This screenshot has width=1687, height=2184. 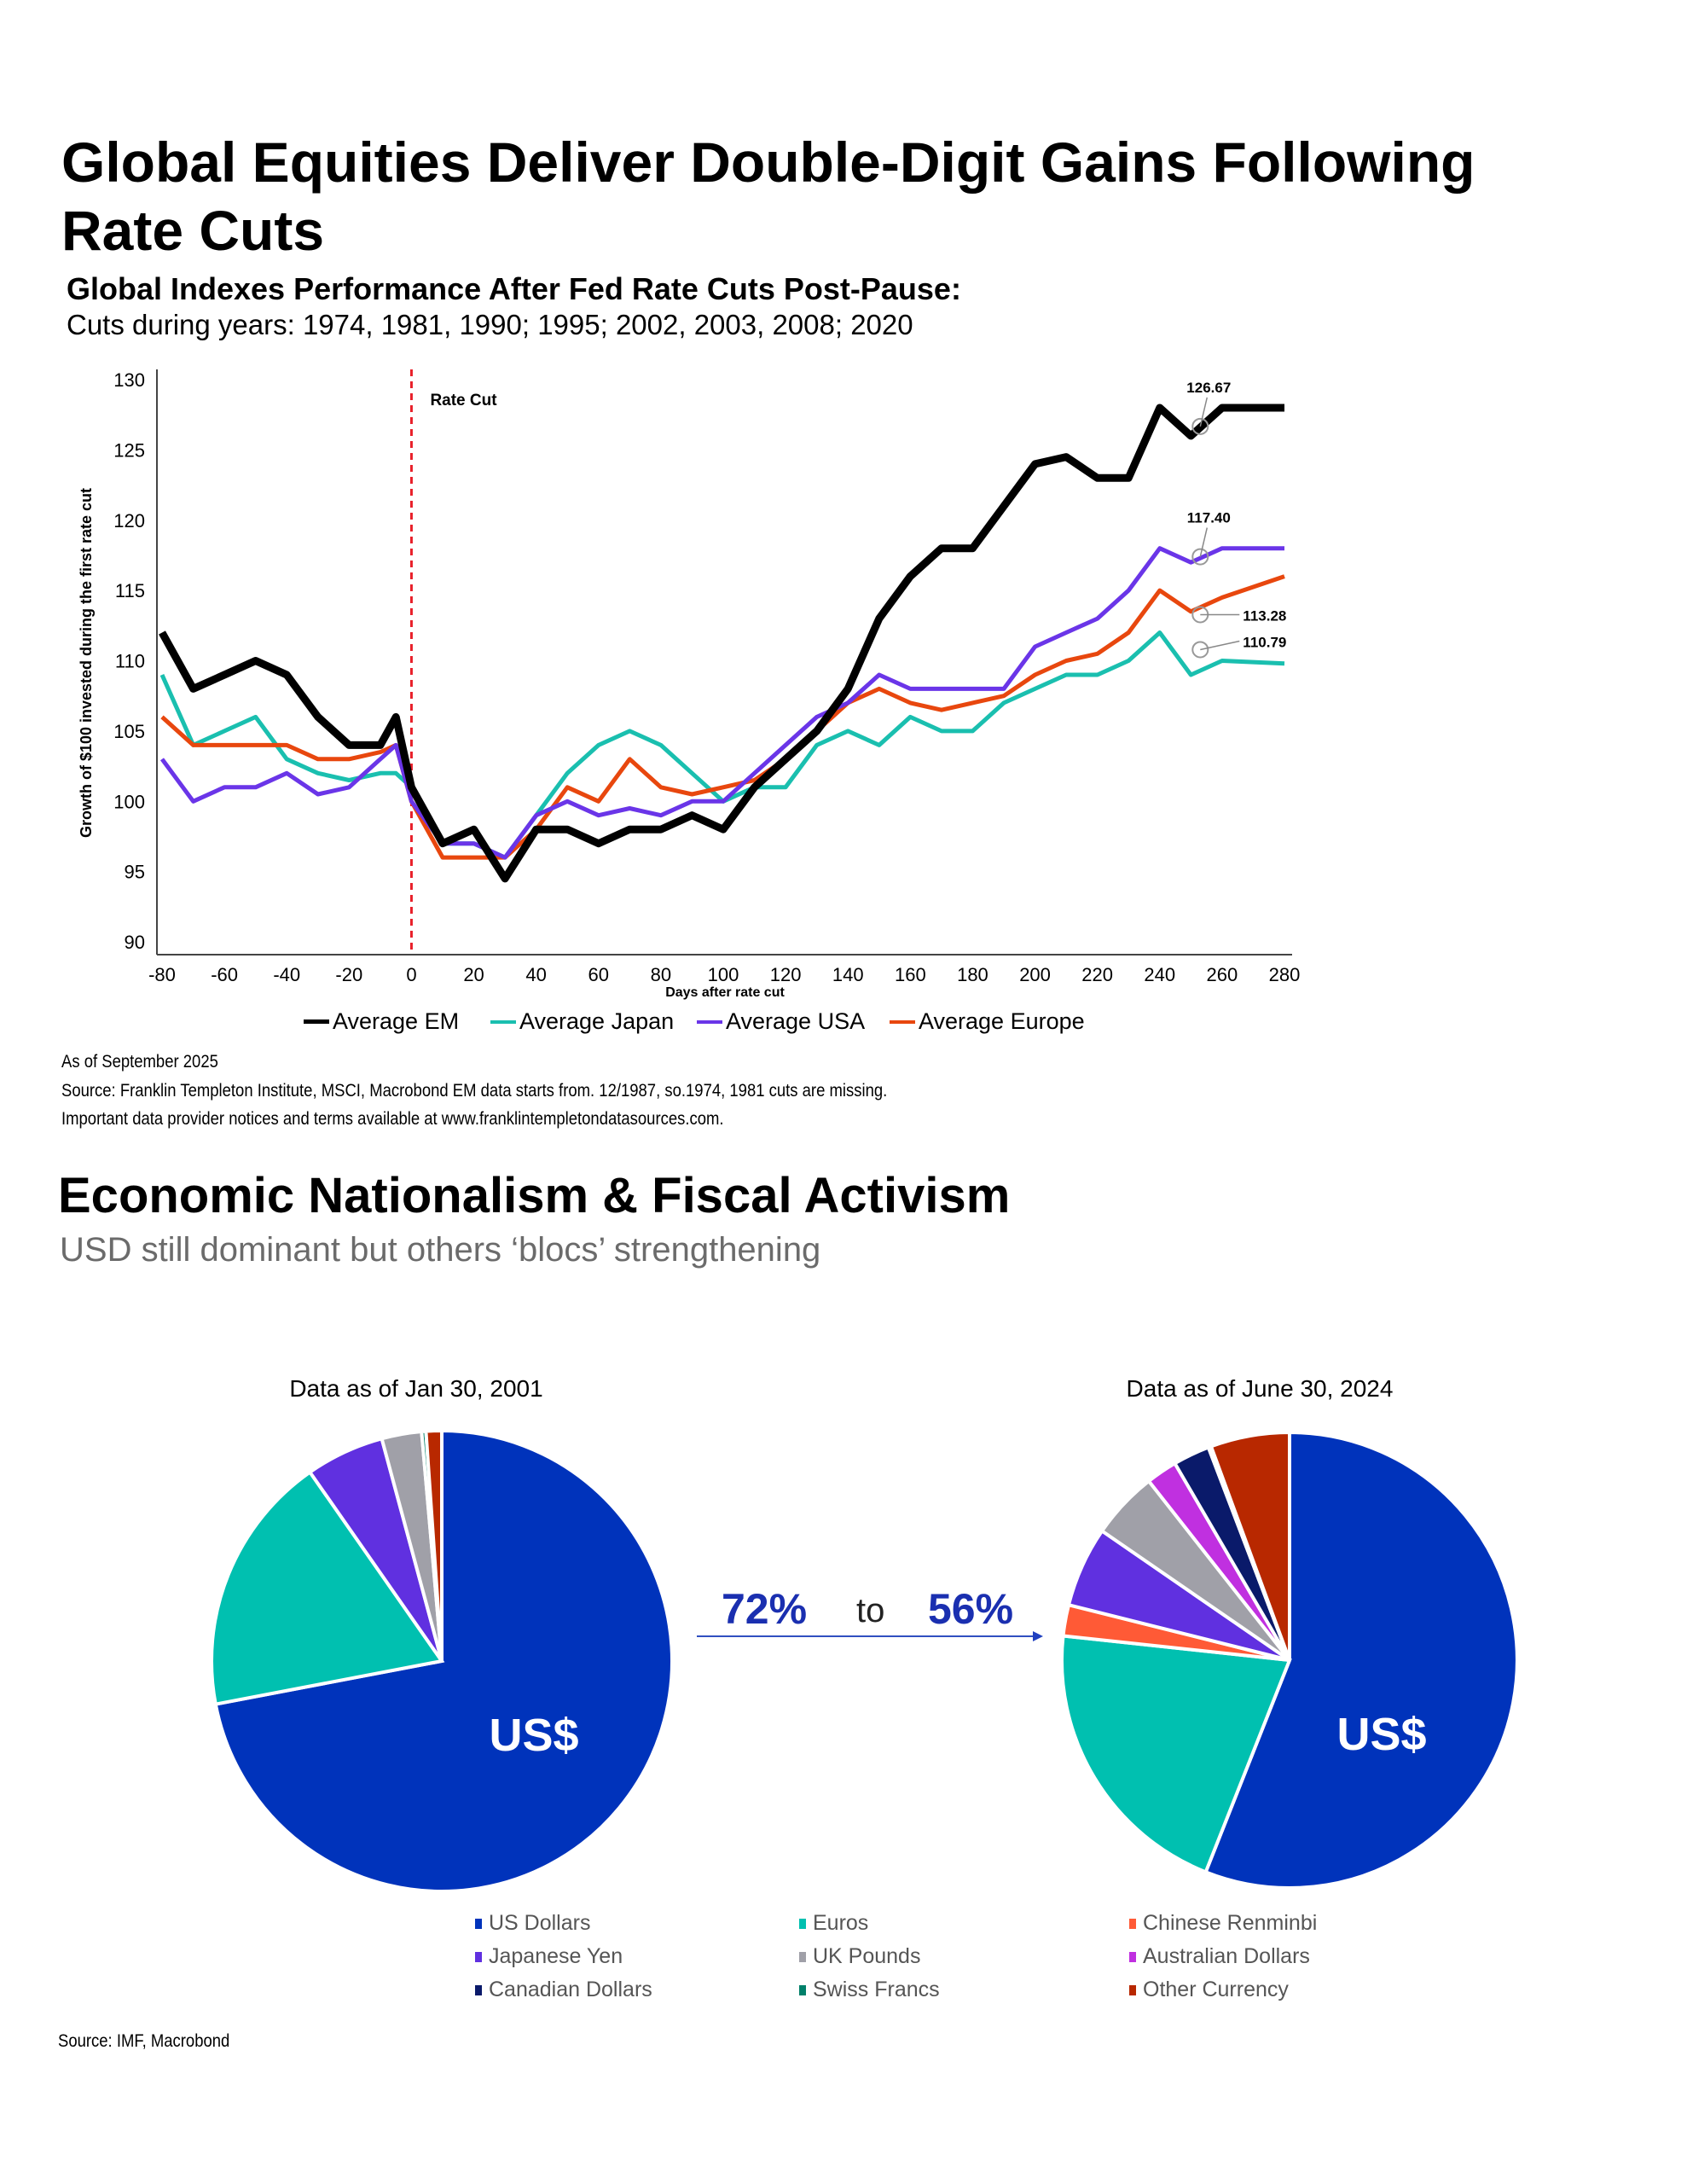 I want to click on x-tick-label: 220, so click(x=1097, y=975).